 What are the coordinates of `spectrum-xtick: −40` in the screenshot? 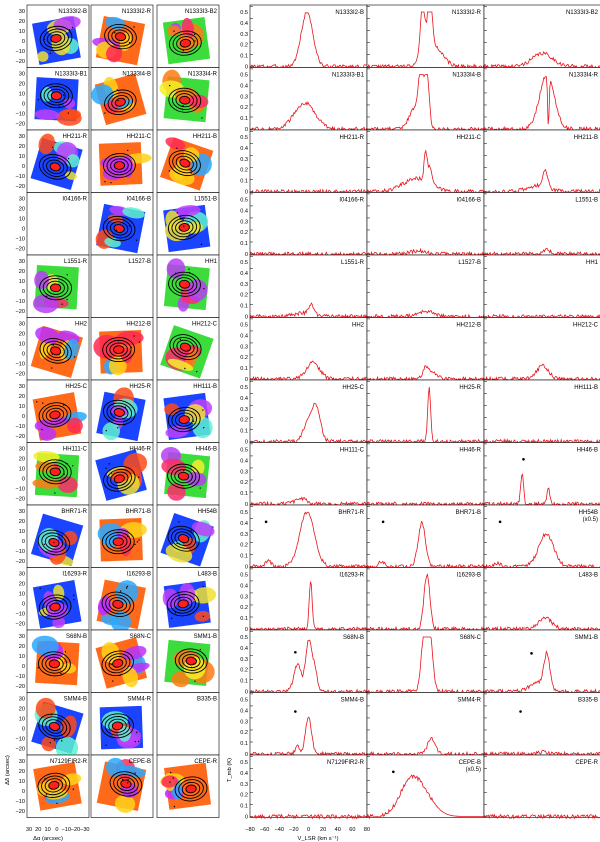 It's located at (280, 830).